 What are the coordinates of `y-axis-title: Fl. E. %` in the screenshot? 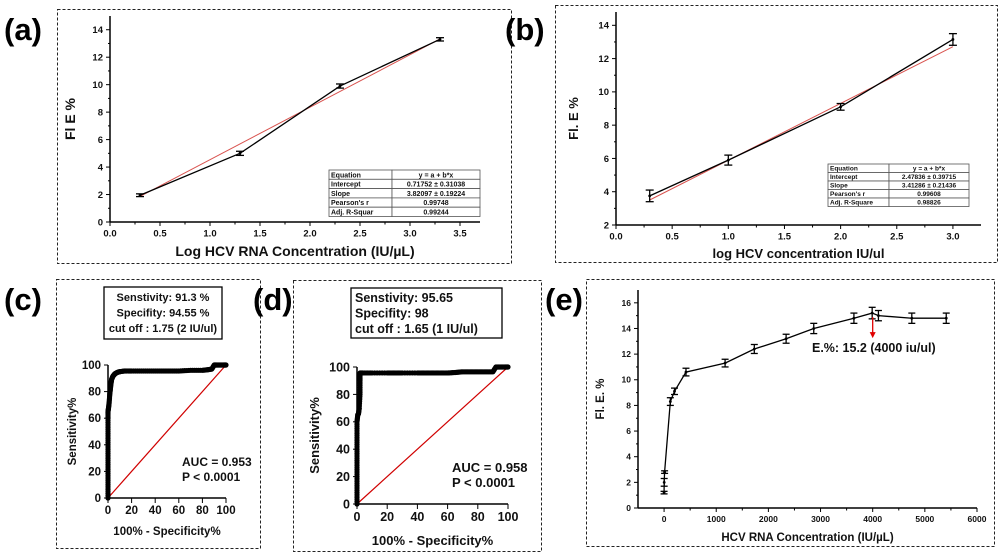 It's located at (601, 399).